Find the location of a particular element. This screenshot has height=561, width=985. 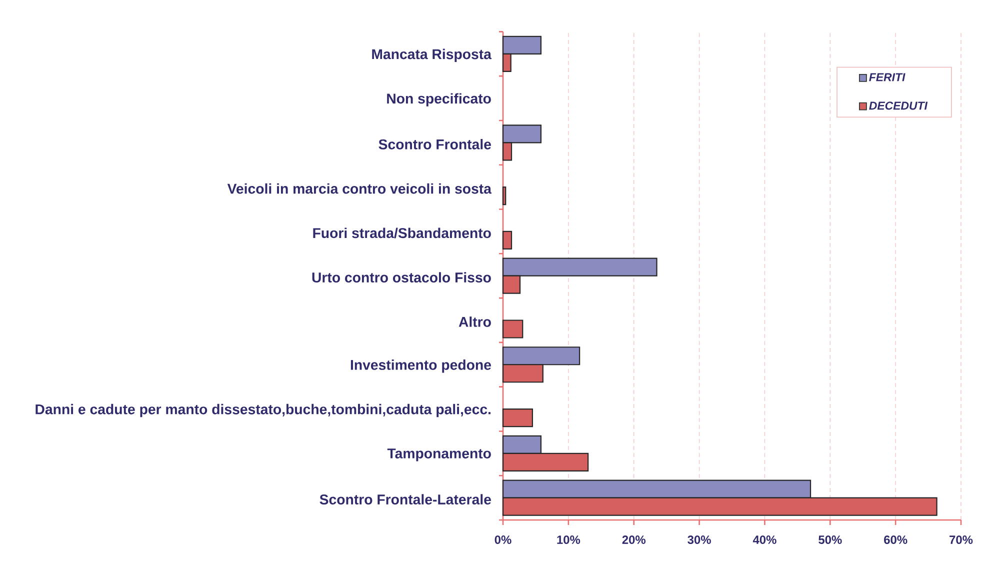

x-tick-label: 60% is located at coordinates (896, 540).